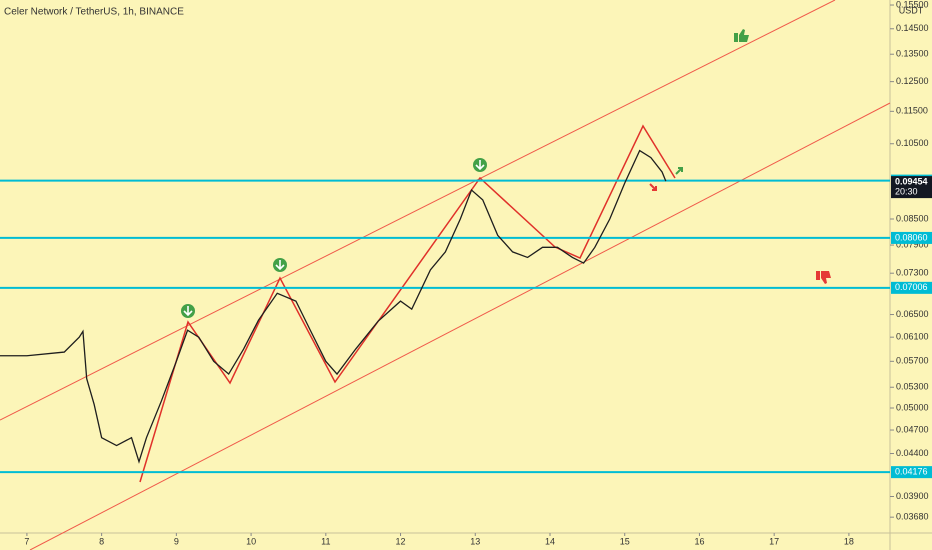  What do you see at coordinates (912, 361) in the screenshot?
I see `y-tick-label: 0.05700` at bounding box center [912, 361].